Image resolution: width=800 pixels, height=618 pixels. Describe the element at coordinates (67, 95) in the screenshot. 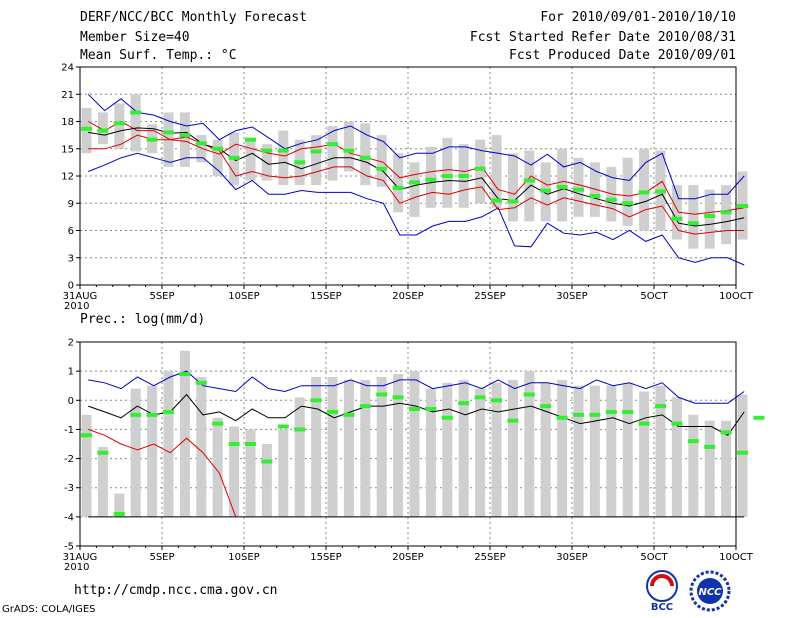

I see `temp-y-tick-label: 21` at that location.